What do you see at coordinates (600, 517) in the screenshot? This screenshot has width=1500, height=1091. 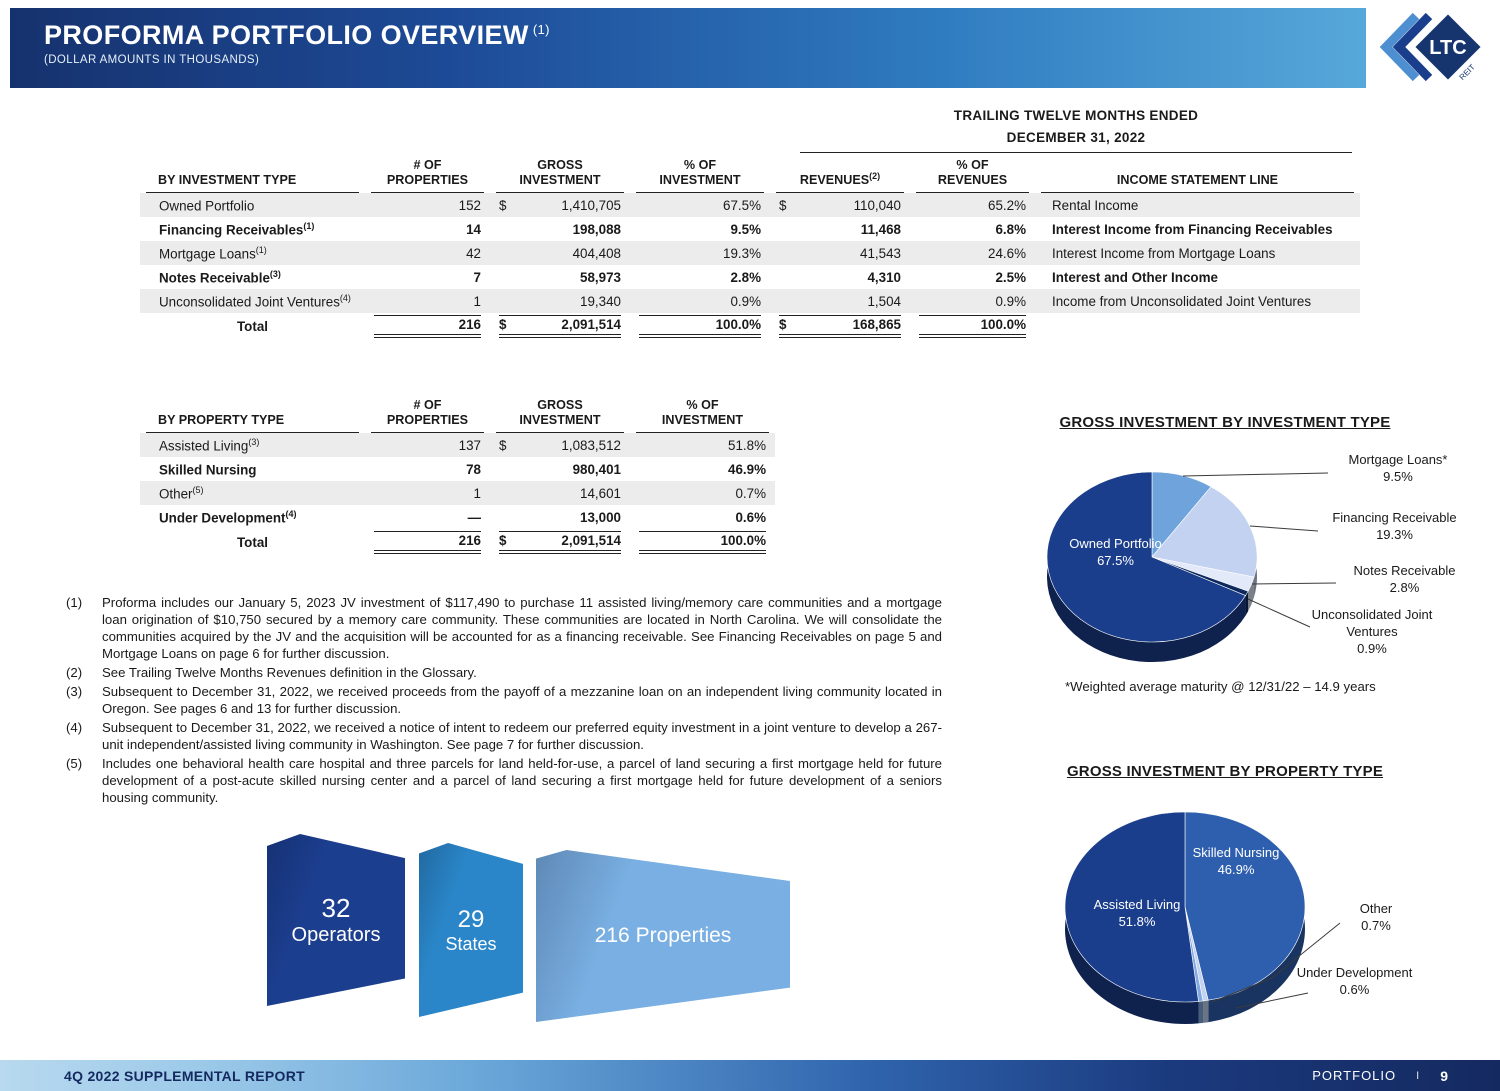 I see `cell-gross: 13,000` at bounding box center [600, 517].